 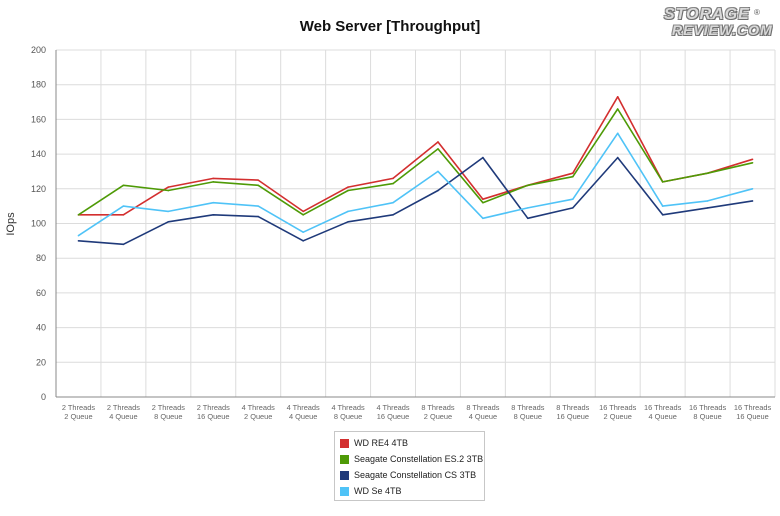 I want to click on legend-item: Seagate Constellation ES.2 3TB, so click(x=411, y=459).